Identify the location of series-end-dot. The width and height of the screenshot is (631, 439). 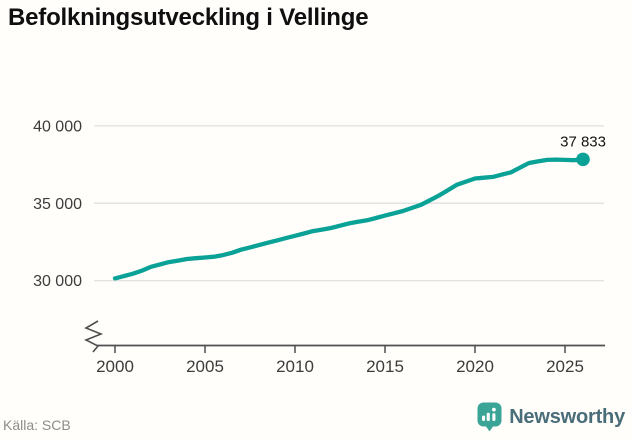
(583, 159).